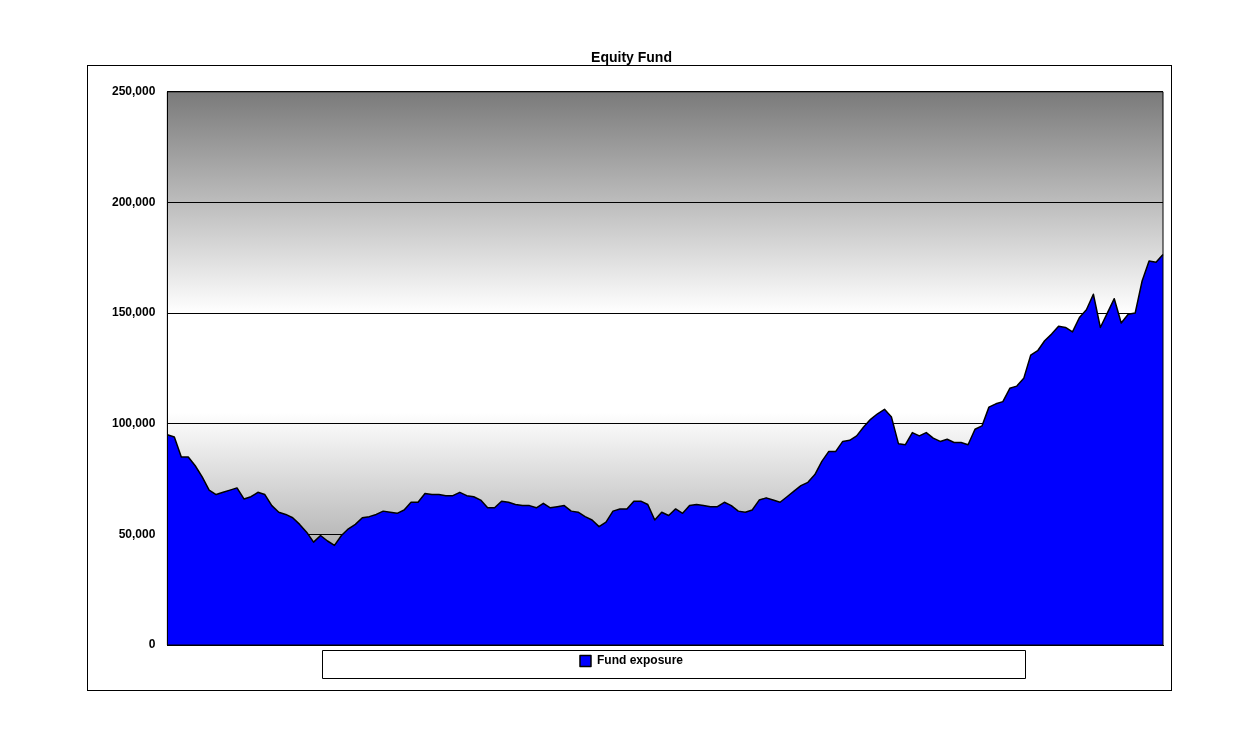 The image size is (1238, 729). What do you see at coordinates (133, 423) in the screenshot?
I see `y-tick-label: 100,000` at bounding box center [133, 423].